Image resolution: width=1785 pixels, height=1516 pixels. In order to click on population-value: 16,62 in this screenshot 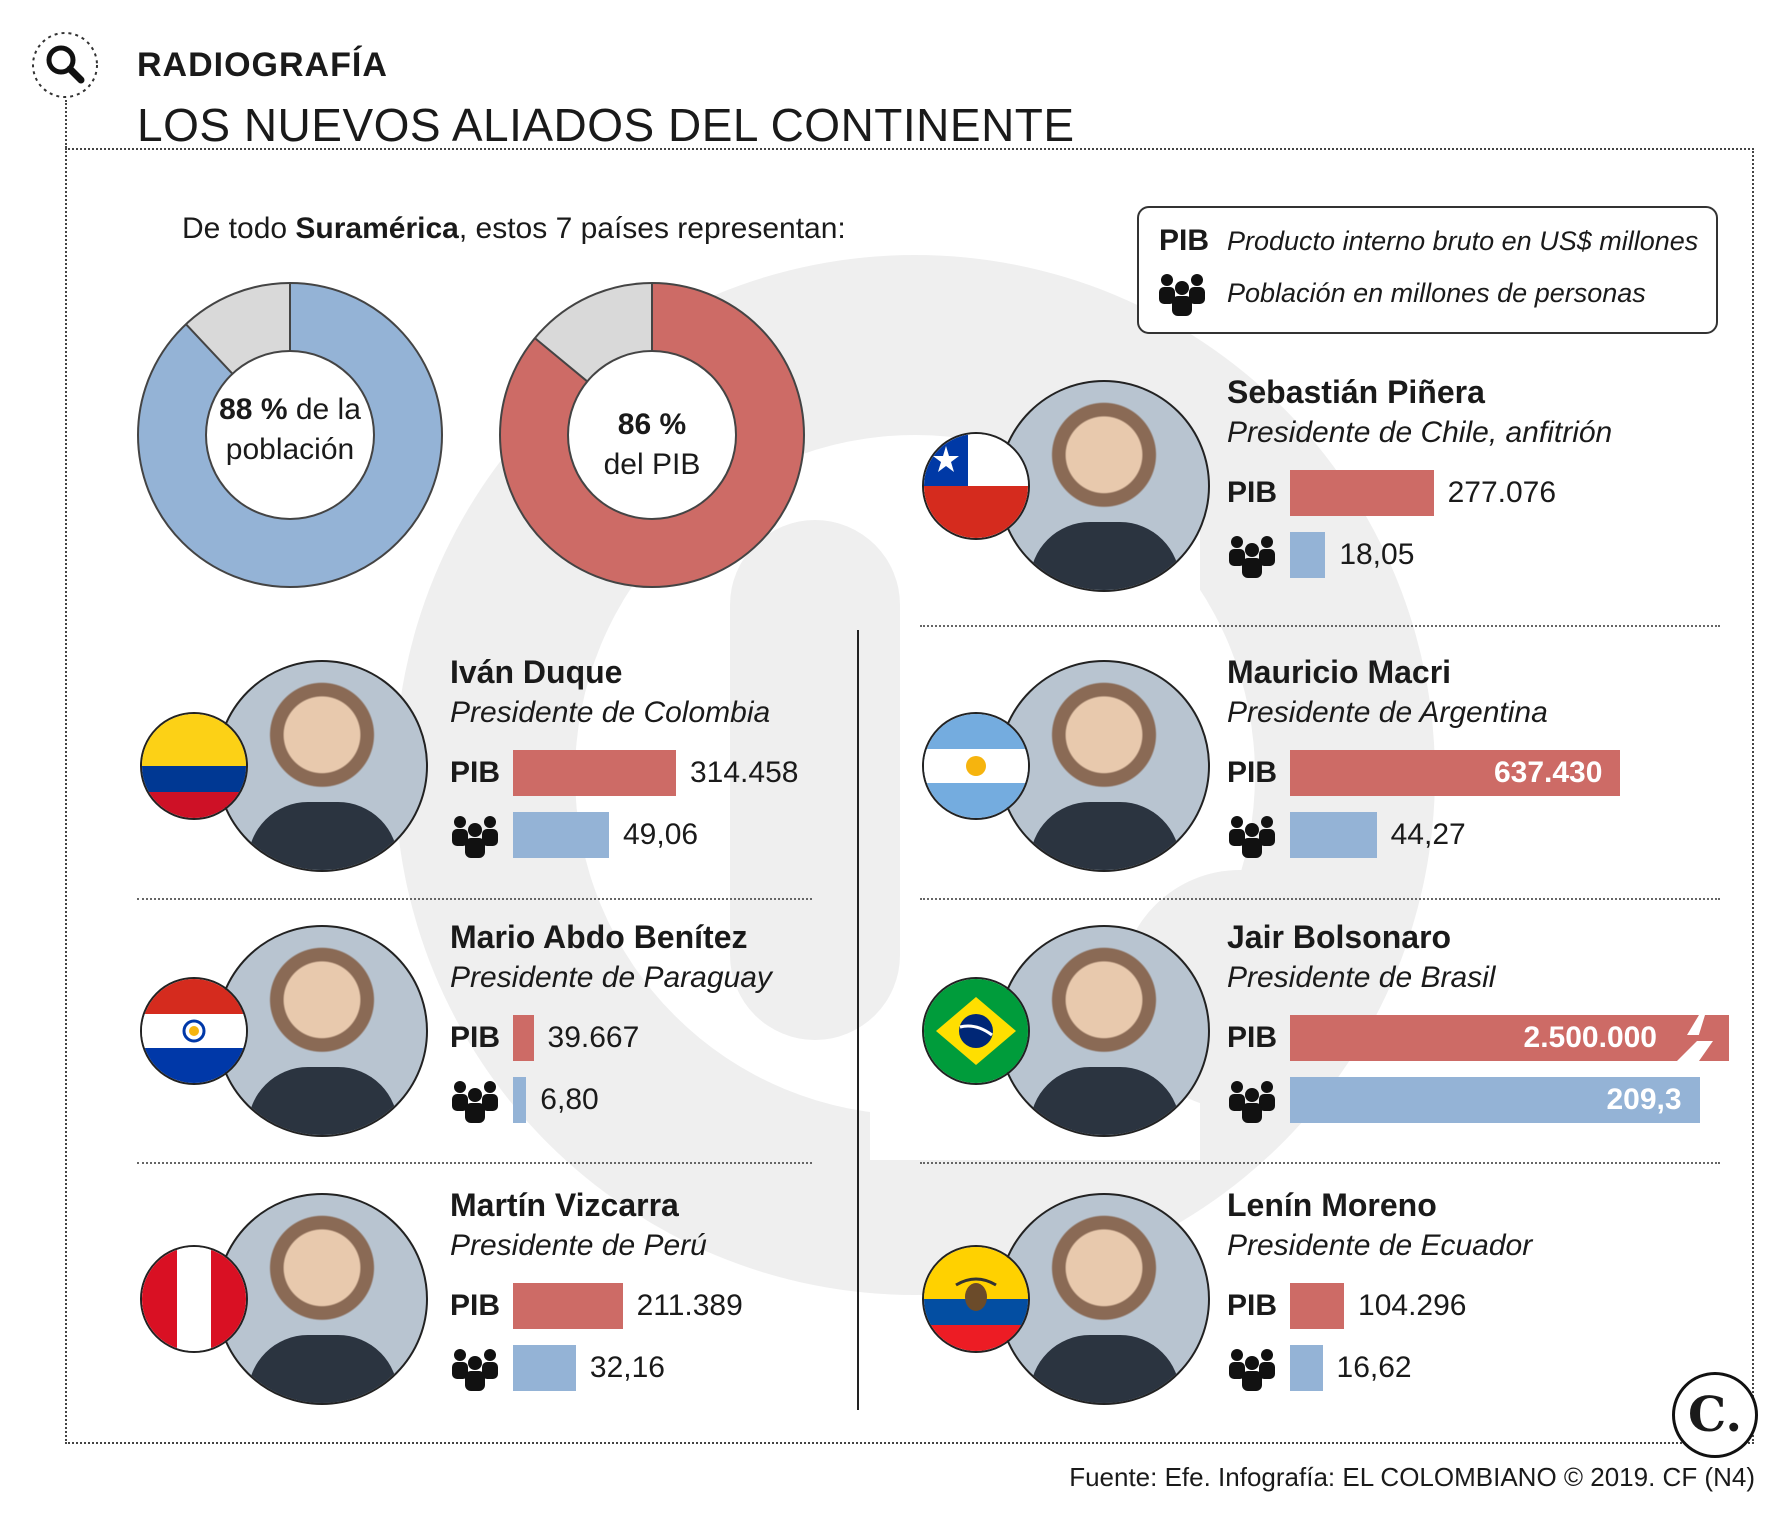, I will do `click(1374, 1367)`.